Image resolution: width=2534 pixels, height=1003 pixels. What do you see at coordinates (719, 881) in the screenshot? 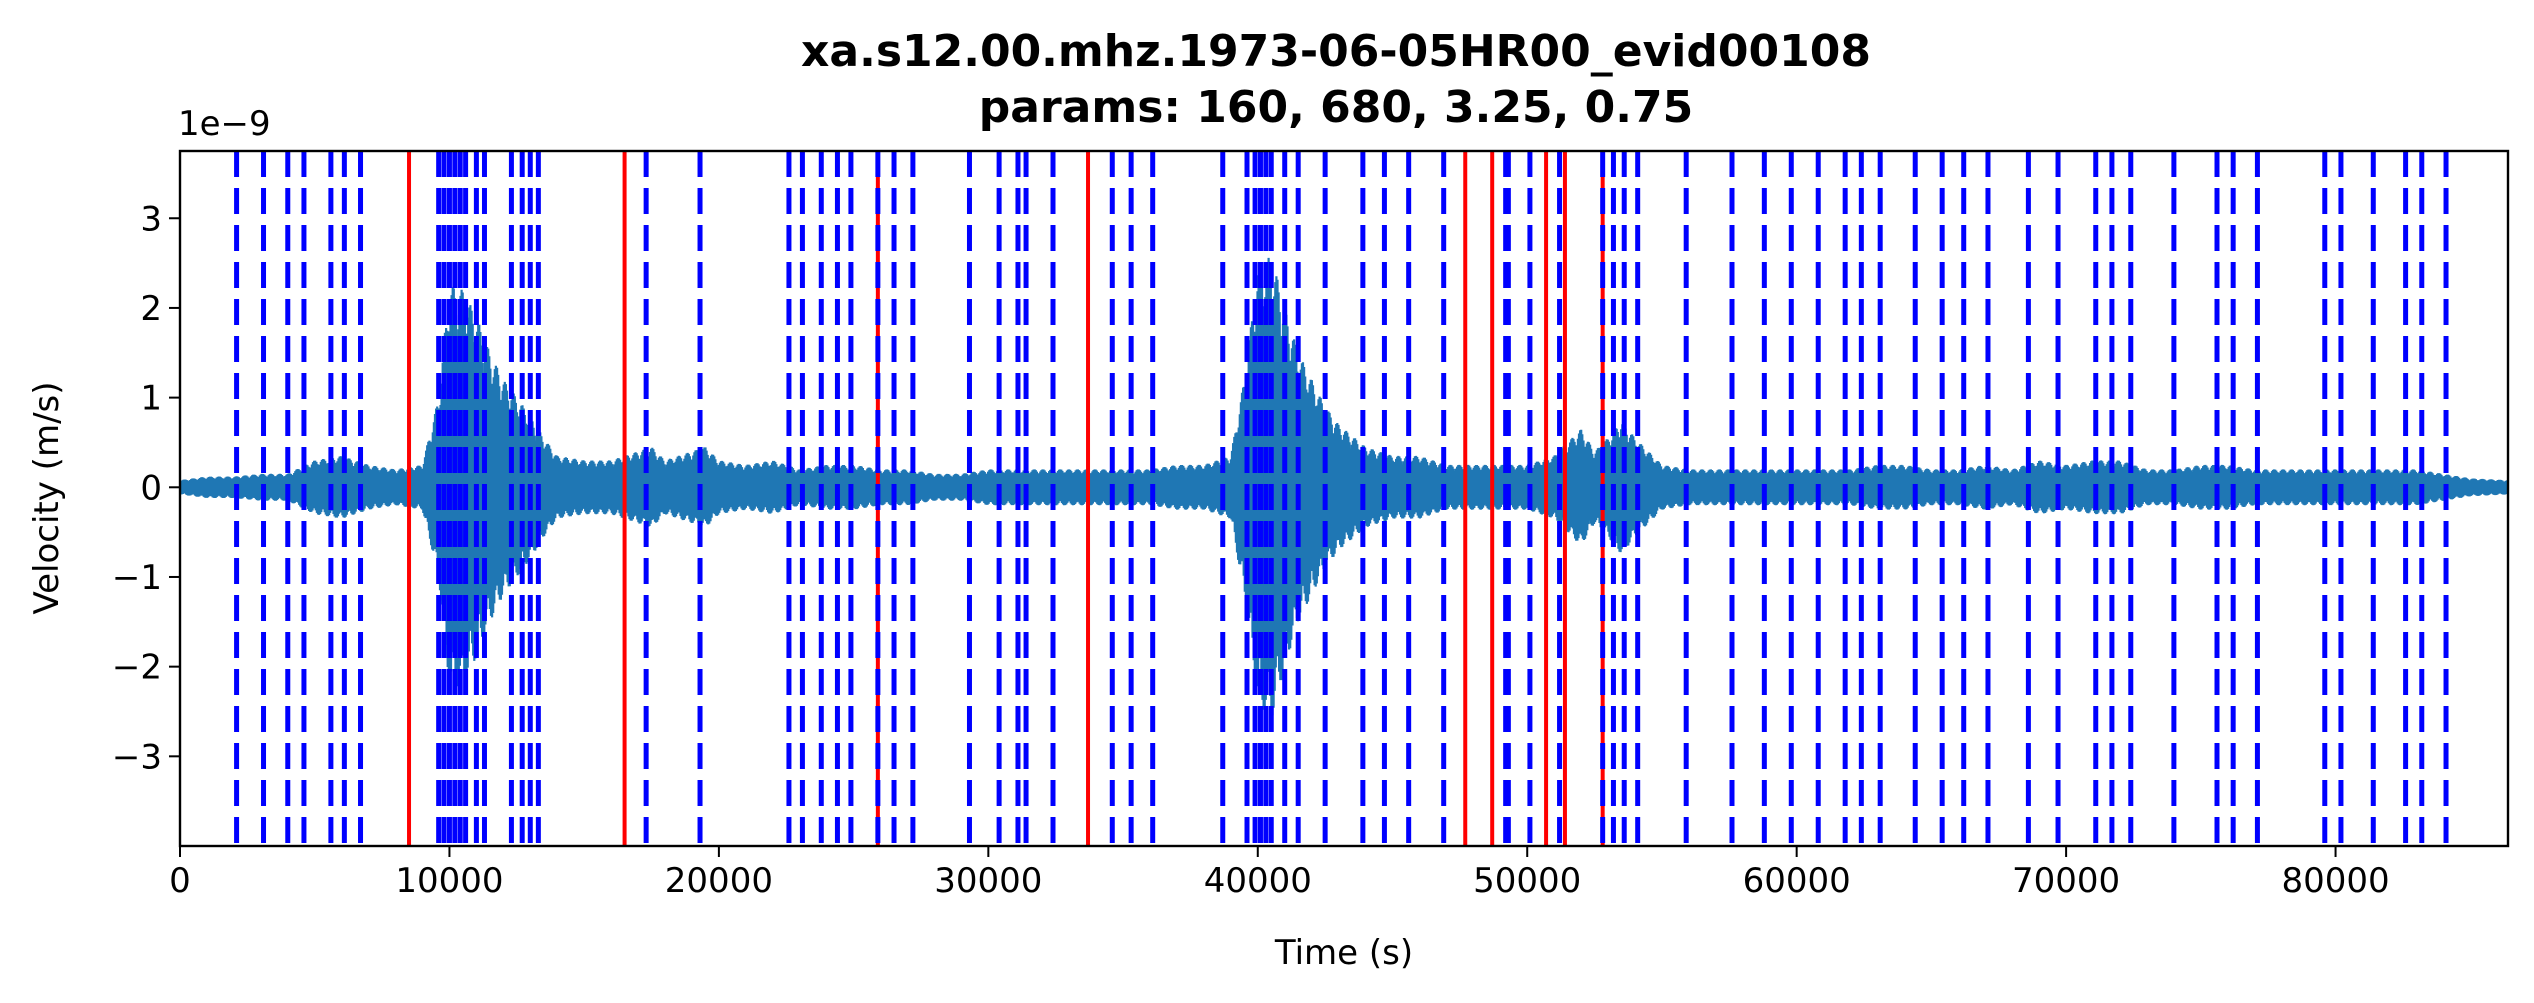
I see `x-tick-label: 20000` at bounding box center [719, 881].